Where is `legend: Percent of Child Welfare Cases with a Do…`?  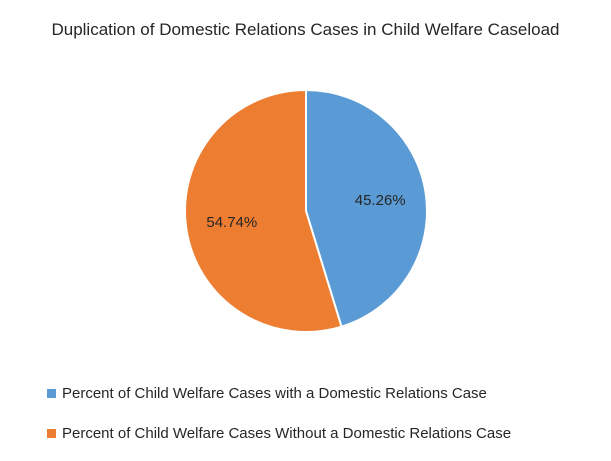 legend: Percent of Child Welfare Cases with a Do… is located at coordinates (279, 420).